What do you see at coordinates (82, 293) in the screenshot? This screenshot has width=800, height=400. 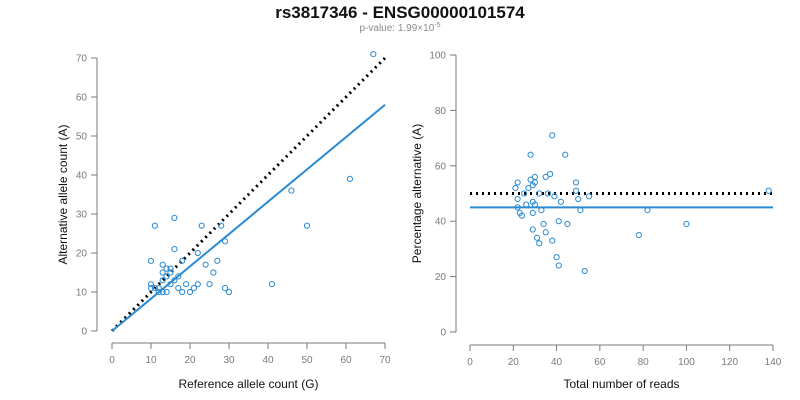 I see `y-tick-label: 10` at bounding box center [82, 293].